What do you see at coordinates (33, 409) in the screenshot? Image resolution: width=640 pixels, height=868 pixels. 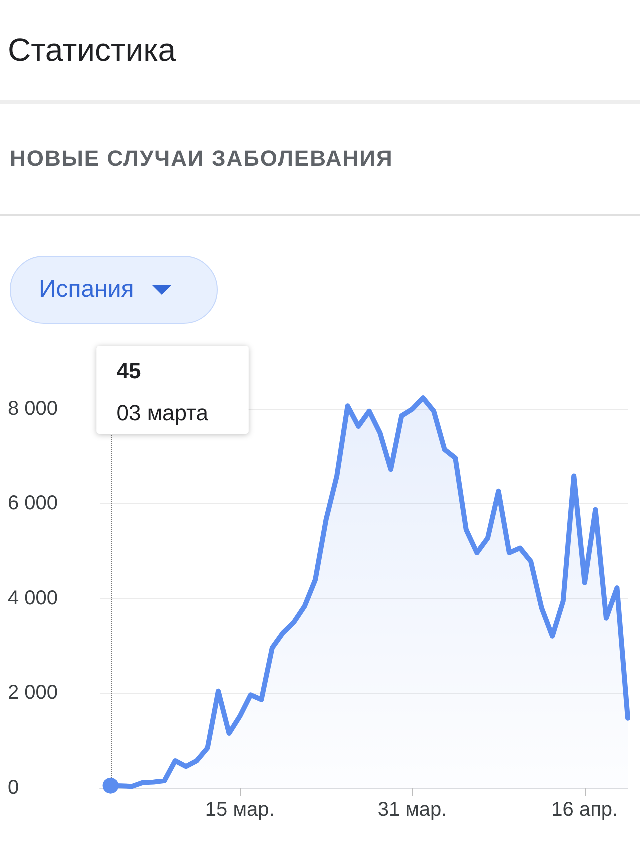 I see `y-tick-label: 8 000` at bounding box center [33, 409].